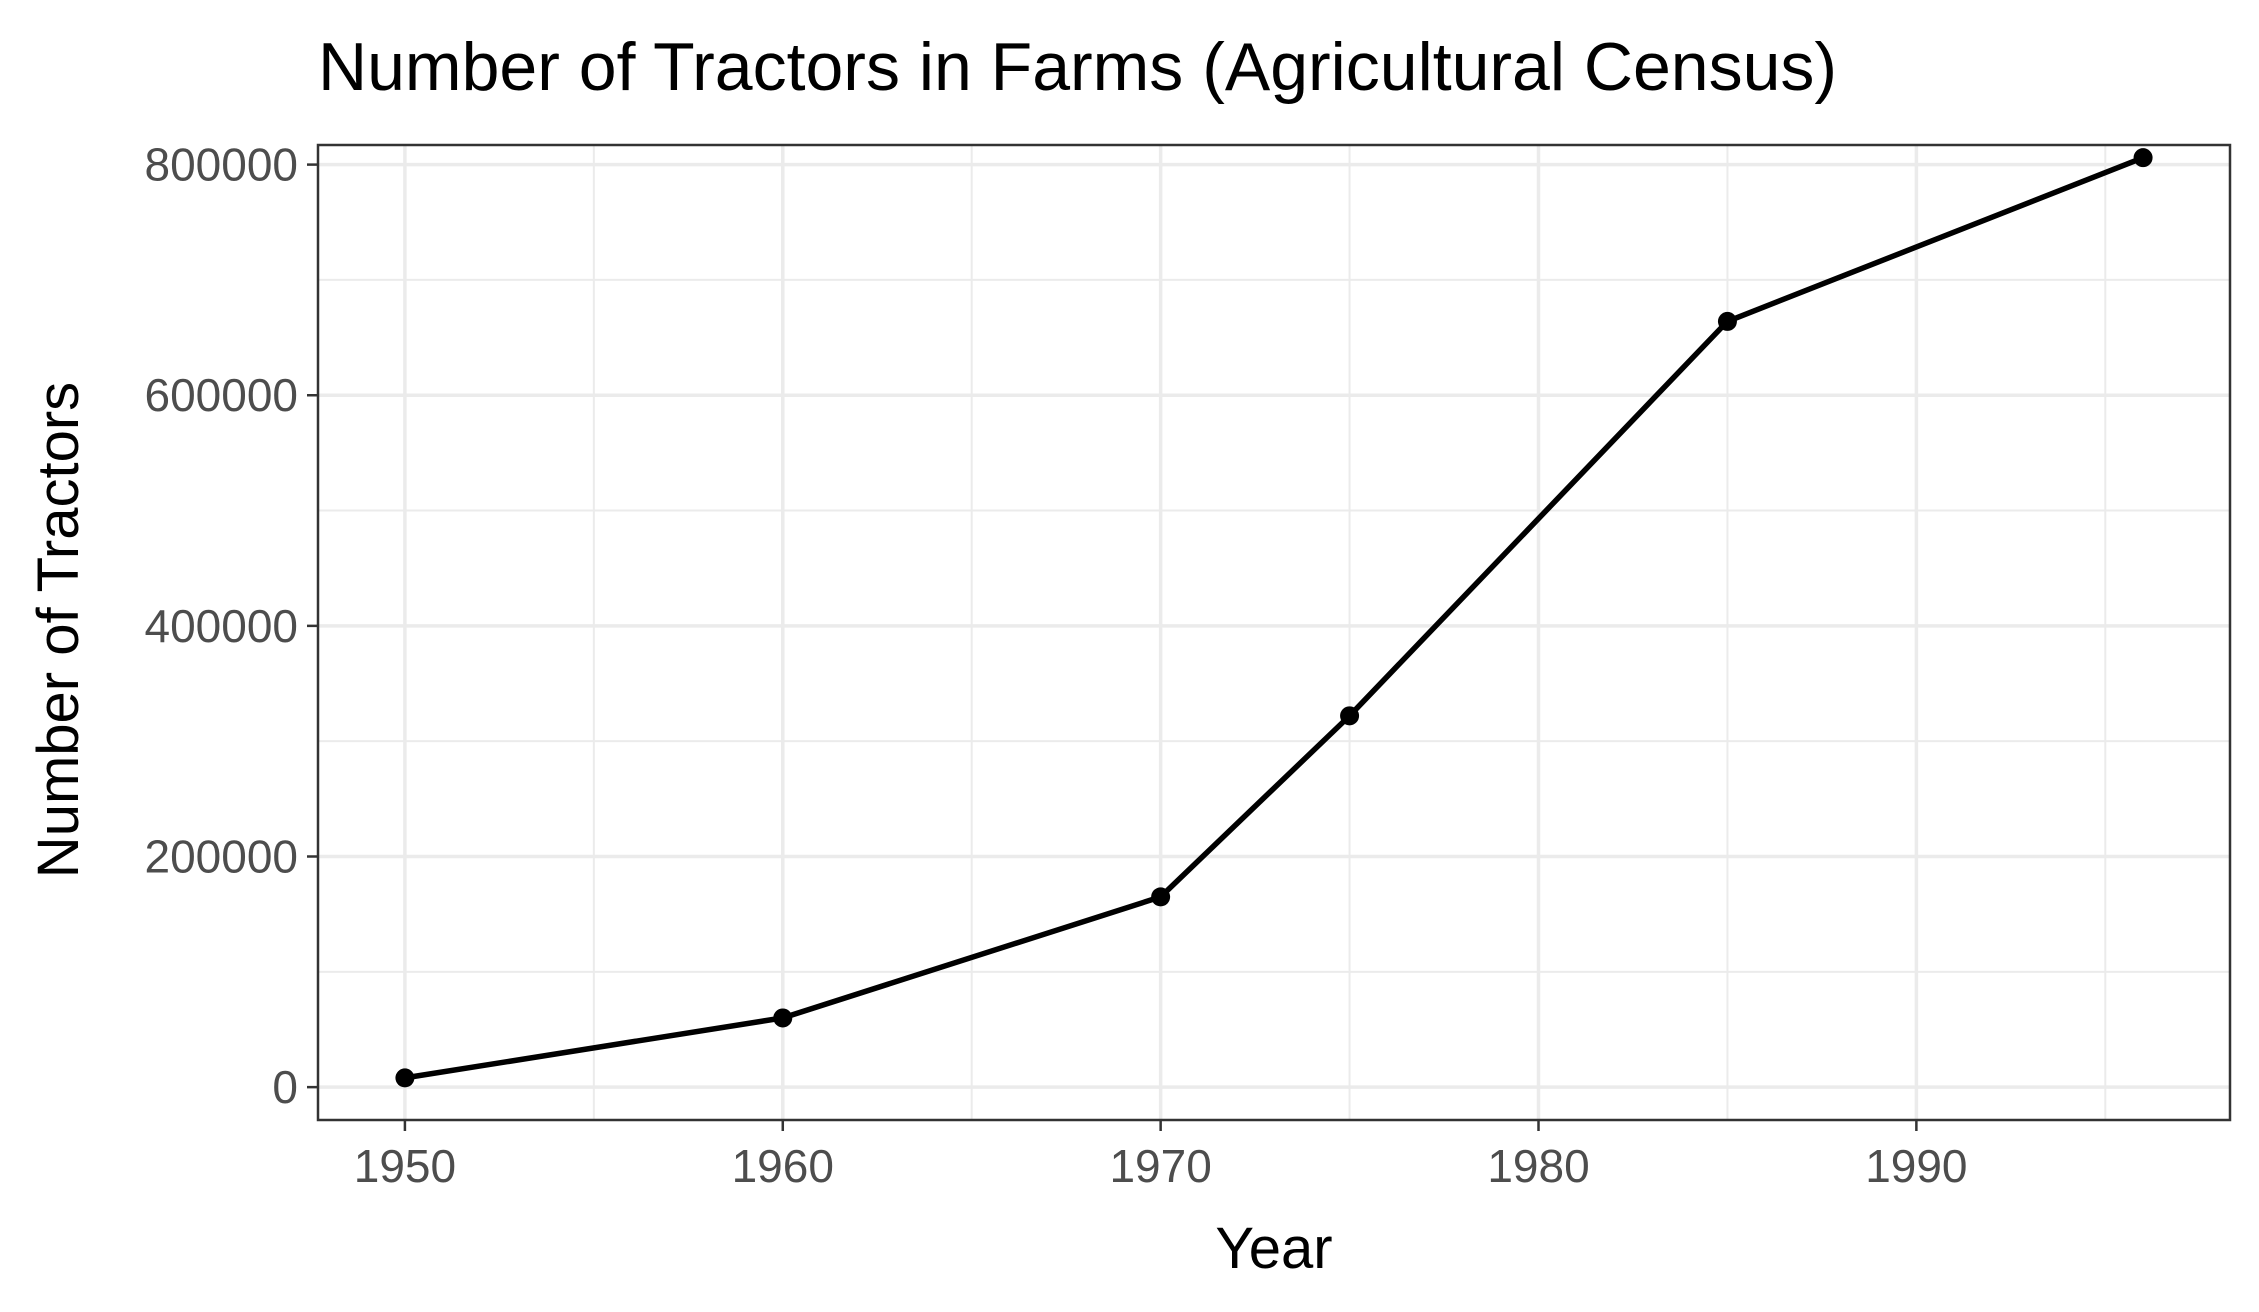  What do you see at coordinates (222, 165) in the screenshot?
I see `y-tick-label: 800000` at bounding box center [222, 165].